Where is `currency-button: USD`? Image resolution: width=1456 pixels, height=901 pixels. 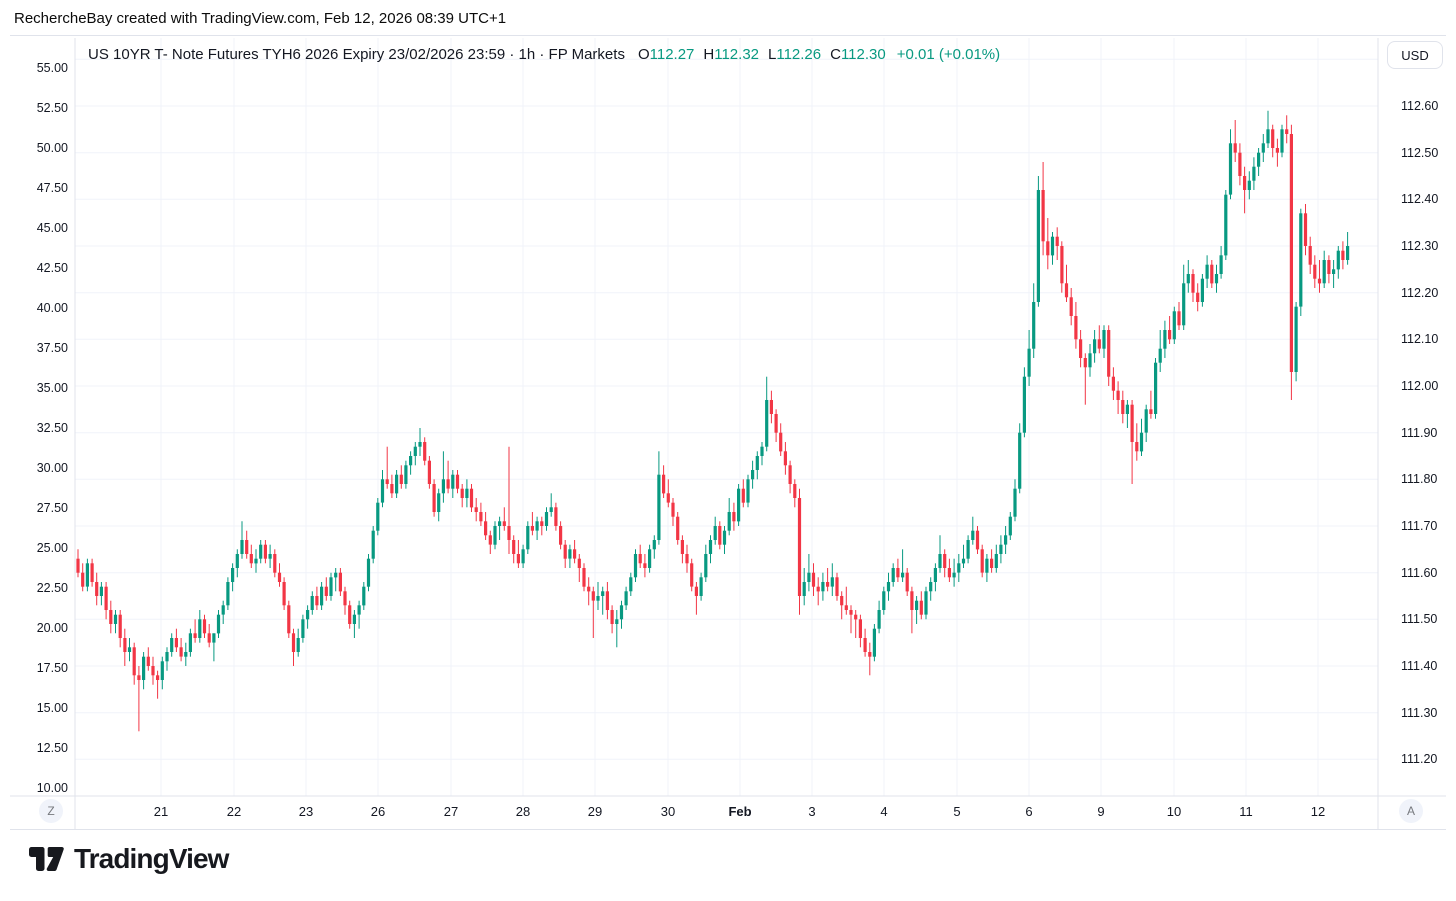
currency-button: USD is located at coordinates (1415, 55).